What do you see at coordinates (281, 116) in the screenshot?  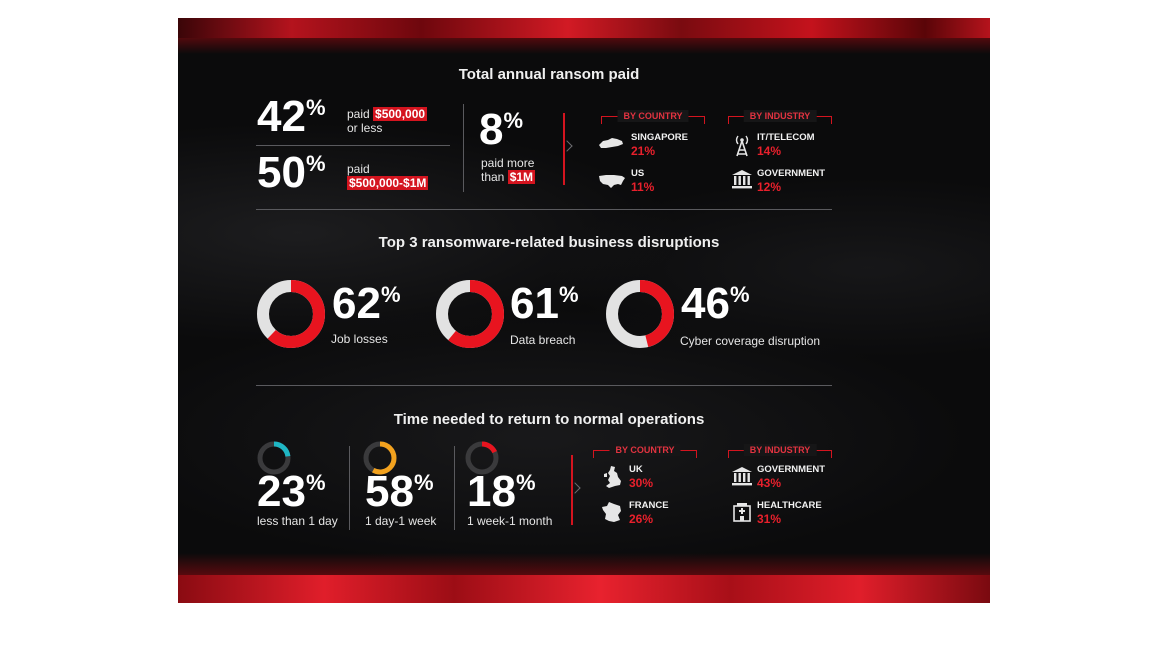 I see `stat-value: 42` at bounding box center [281, 116].